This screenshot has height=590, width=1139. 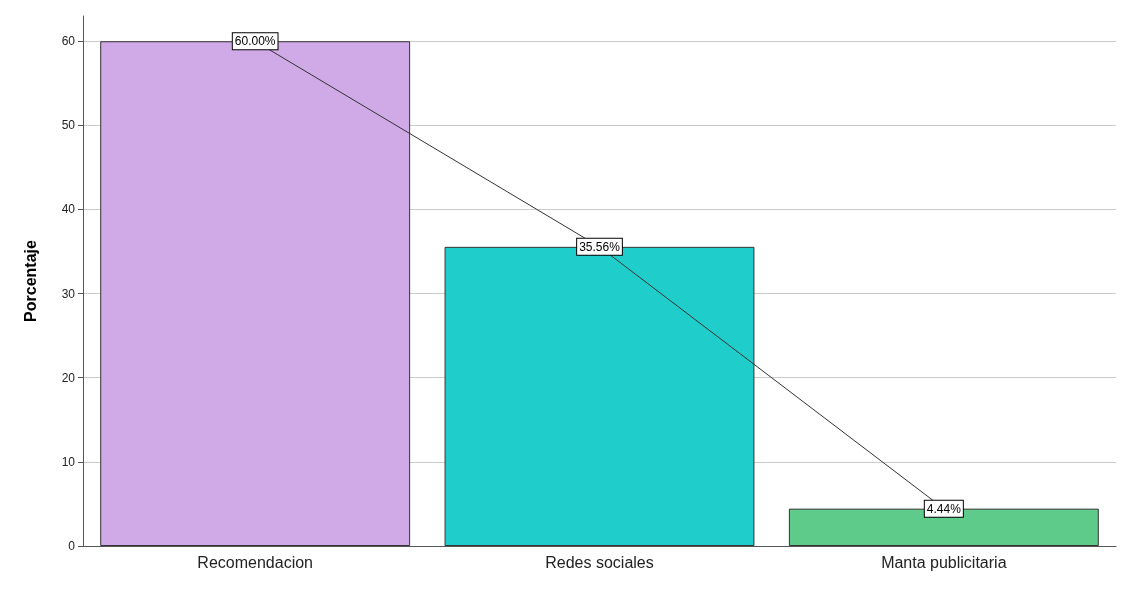 I want to click on y-tick-label: 50, so click(x=68, y=125).